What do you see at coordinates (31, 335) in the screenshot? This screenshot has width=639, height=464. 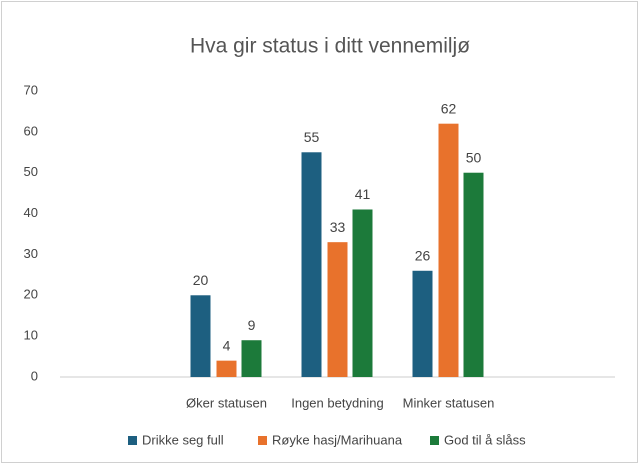 I see `y-tick-label: 10` at bounding box center [31, 335].